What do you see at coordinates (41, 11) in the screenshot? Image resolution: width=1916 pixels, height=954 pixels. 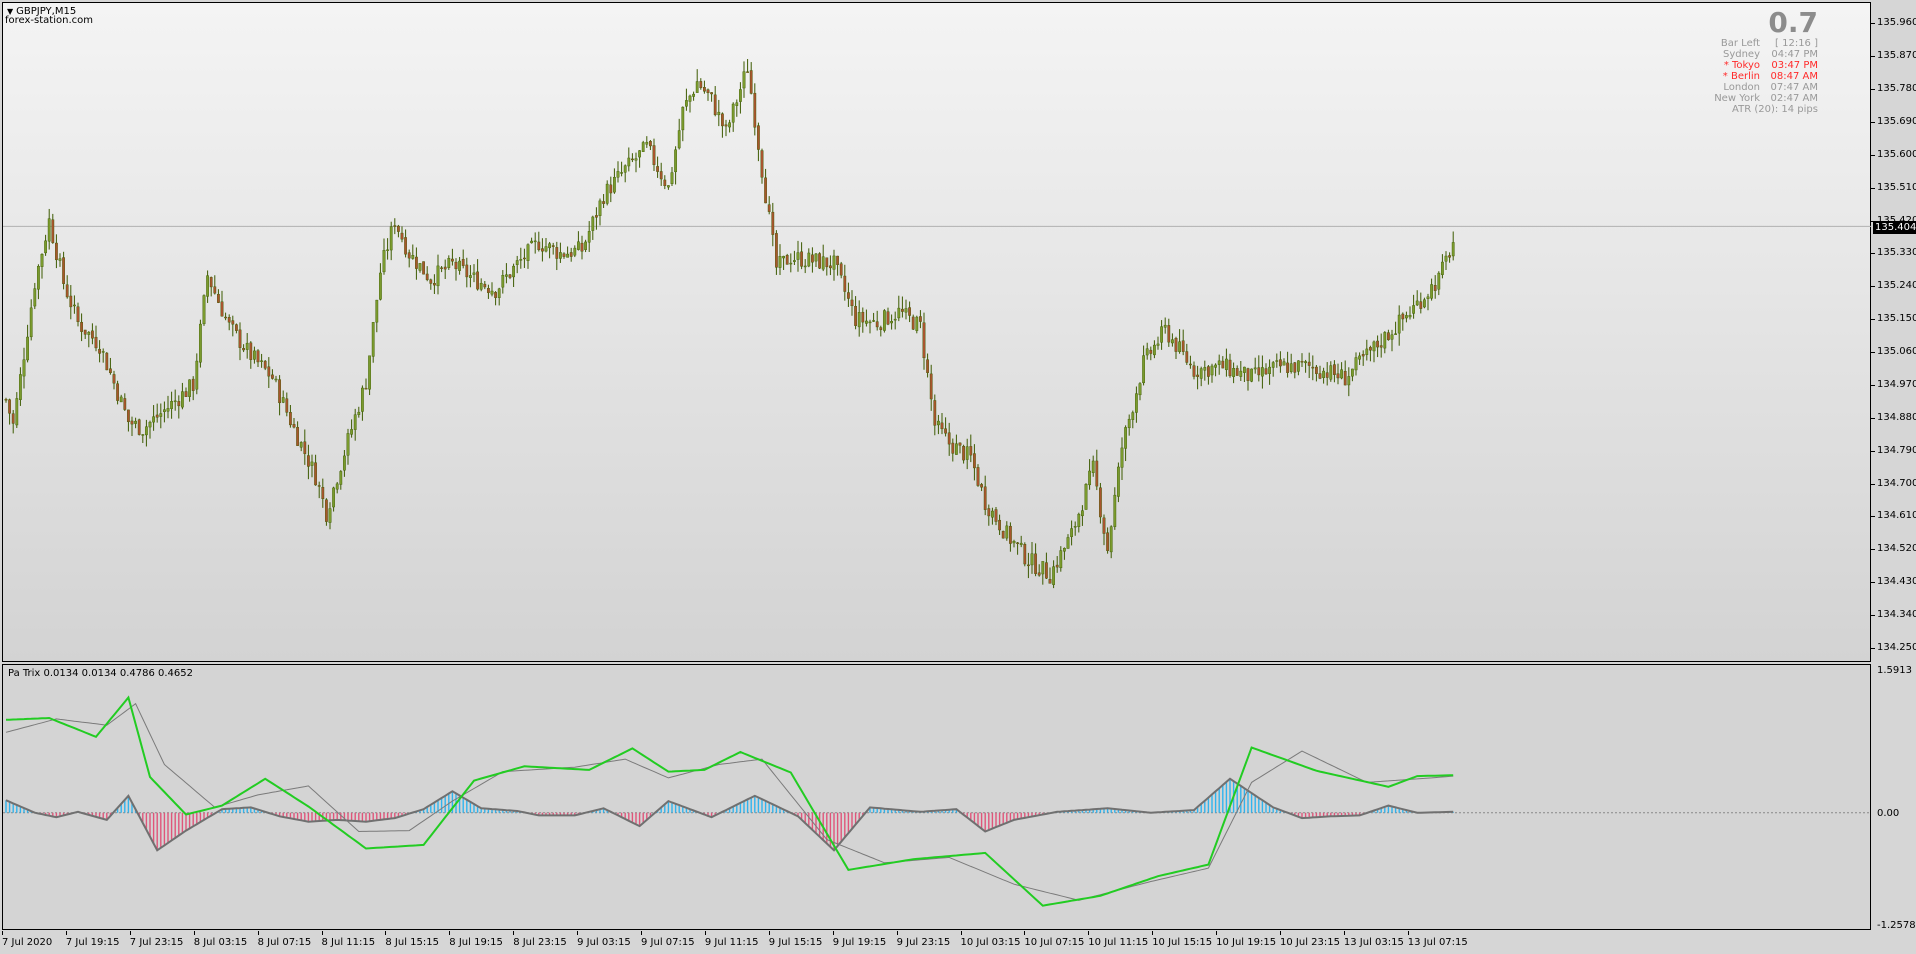 I see `symbol-label: ▼ GBPJPY,M15` at bounding box center [41, 11].